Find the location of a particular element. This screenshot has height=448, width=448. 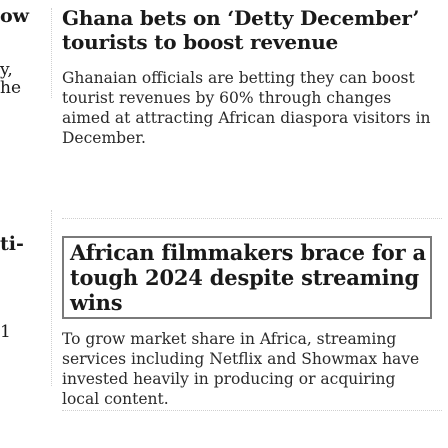

adjacent-column-fragments: ow y, he ti- 1 is located at coordinates (22, 224).